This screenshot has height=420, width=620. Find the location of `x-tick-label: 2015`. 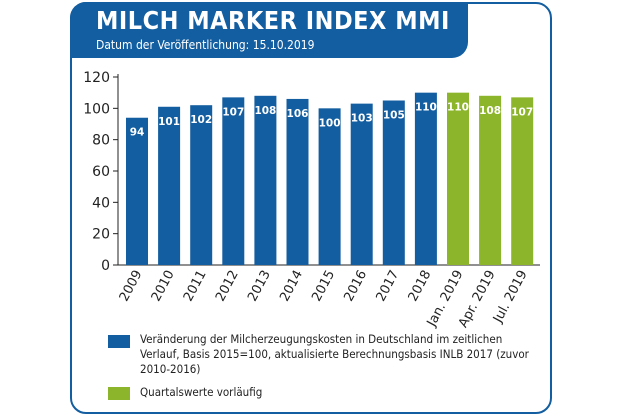

x-tick-label: 2015 is located at coordinates (323, 286).